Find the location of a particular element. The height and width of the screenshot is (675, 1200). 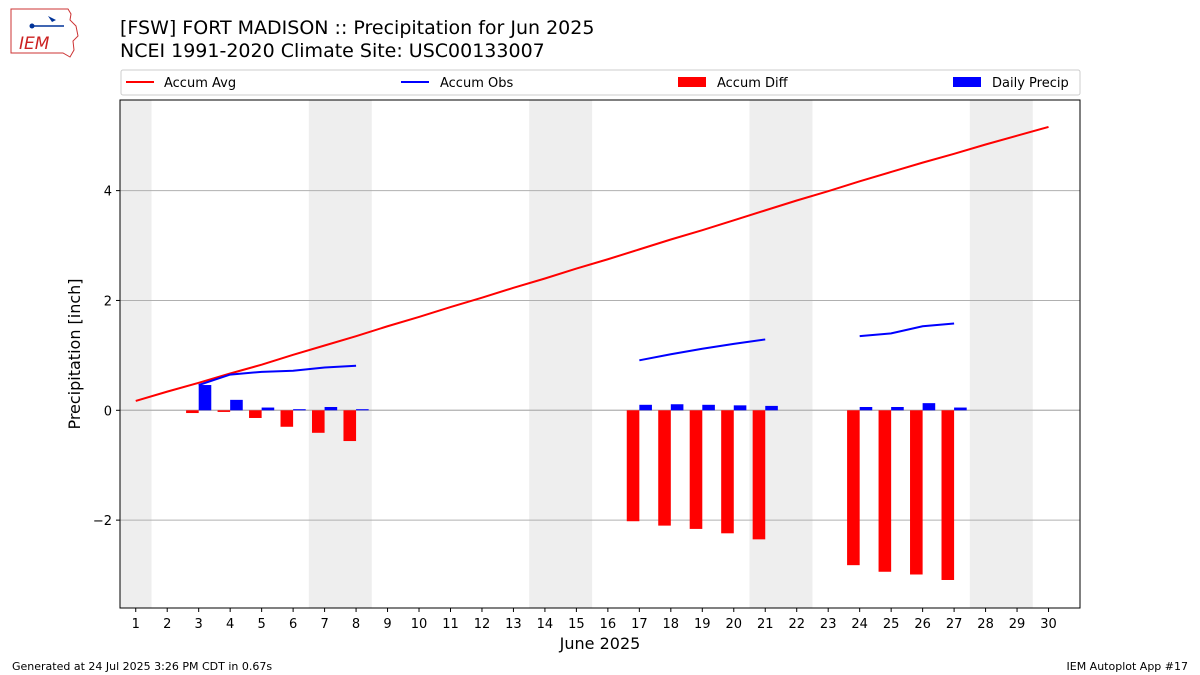

x-axis-label: June 2025 is located at coordinates (600, 643).